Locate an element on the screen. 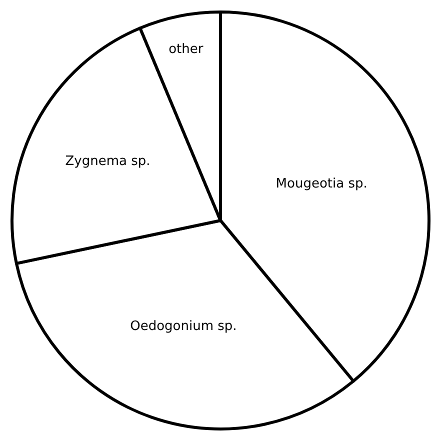  slice-label: Mougeotia sp. is located at coordinates (322, 184).